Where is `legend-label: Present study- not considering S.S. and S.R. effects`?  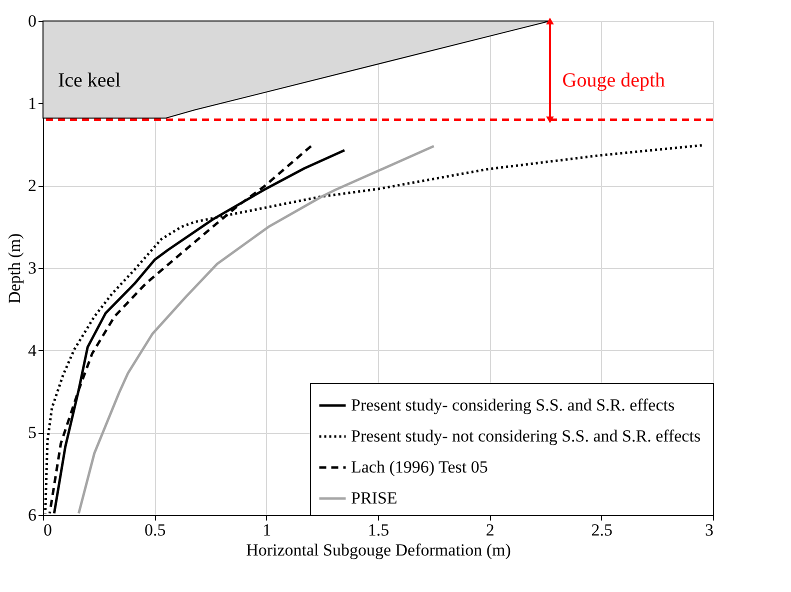
legend-label: Present study- not considering S.S. and S.R. effects is located at coordinates (526, 436).